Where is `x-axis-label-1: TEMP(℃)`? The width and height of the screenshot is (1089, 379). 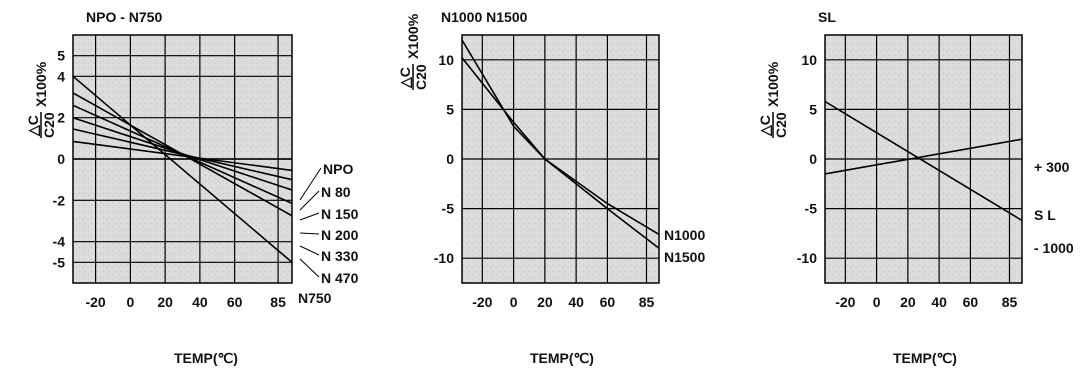
x-axis-label-1: TEMP(℃) is located at coordinates (206, 358).